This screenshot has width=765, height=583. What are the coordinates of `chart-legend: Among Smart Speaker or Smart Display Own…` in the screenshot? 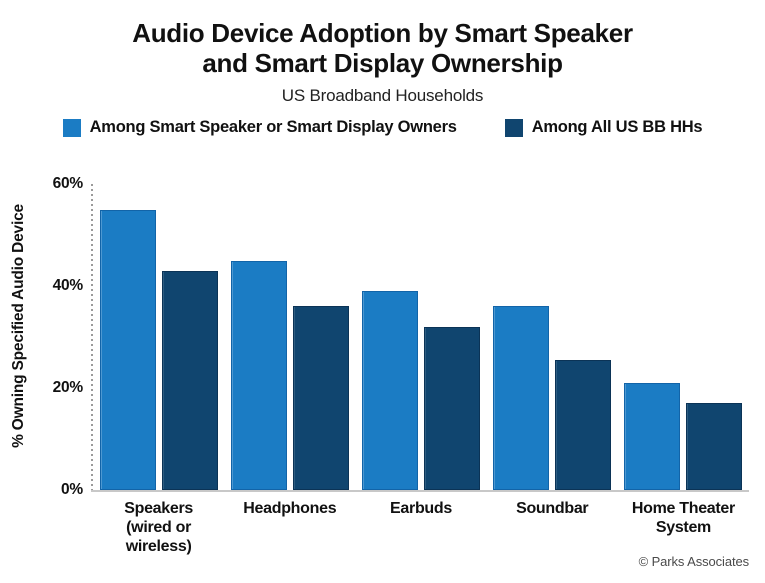 It's located at (382, 127).